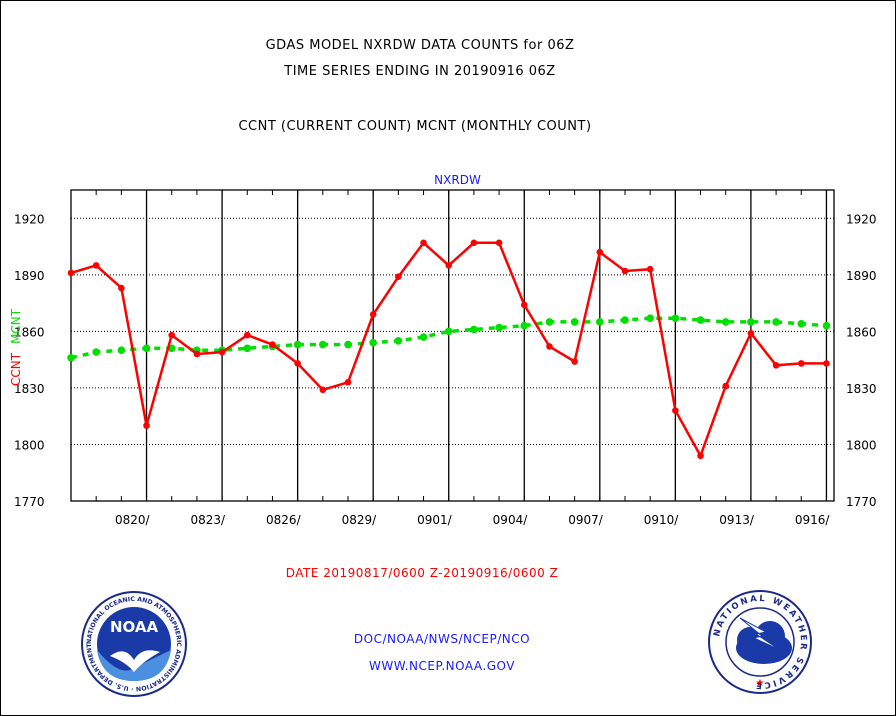 The width and height of the screenshot is (896, 716). I want to click on x-tick-label: 0823/, so click(208, 520).